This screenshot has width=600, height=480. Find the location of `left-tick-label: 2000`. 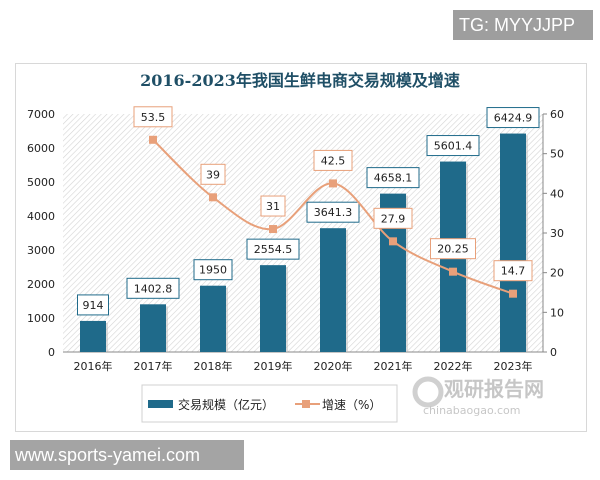

left-tick-label: 2000 is located at coordinates (41, 284).